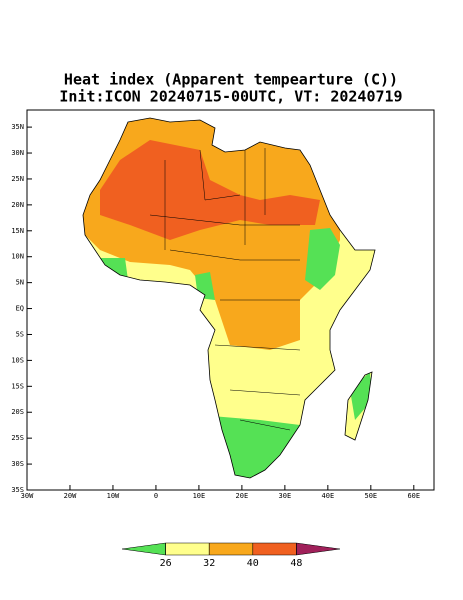 This screenshot has width=463, height=600. I want to click on colorbar-label: 48, so click(296, 563).